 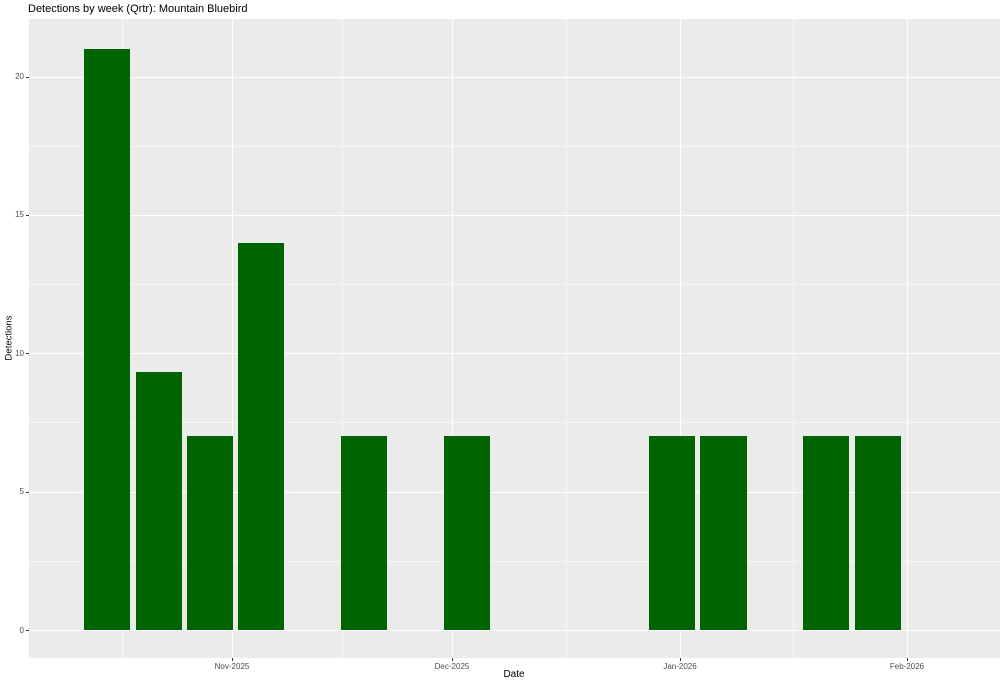 I want to click on x-axis-title: Date, so click(x=514, y=674).